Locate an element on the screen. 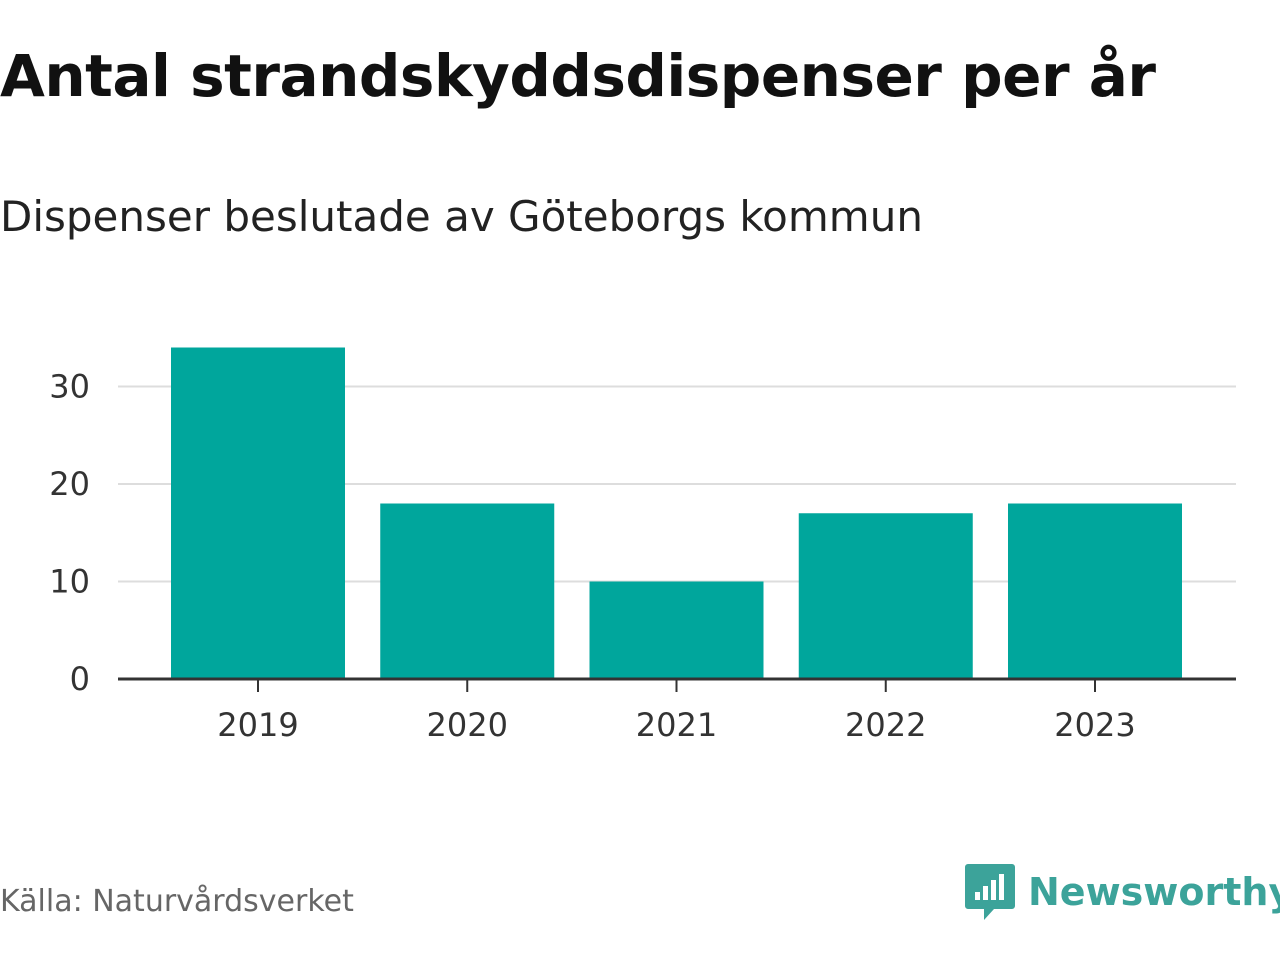  x-tick-label-2022: 2022 is located at coordinates (885, 725).